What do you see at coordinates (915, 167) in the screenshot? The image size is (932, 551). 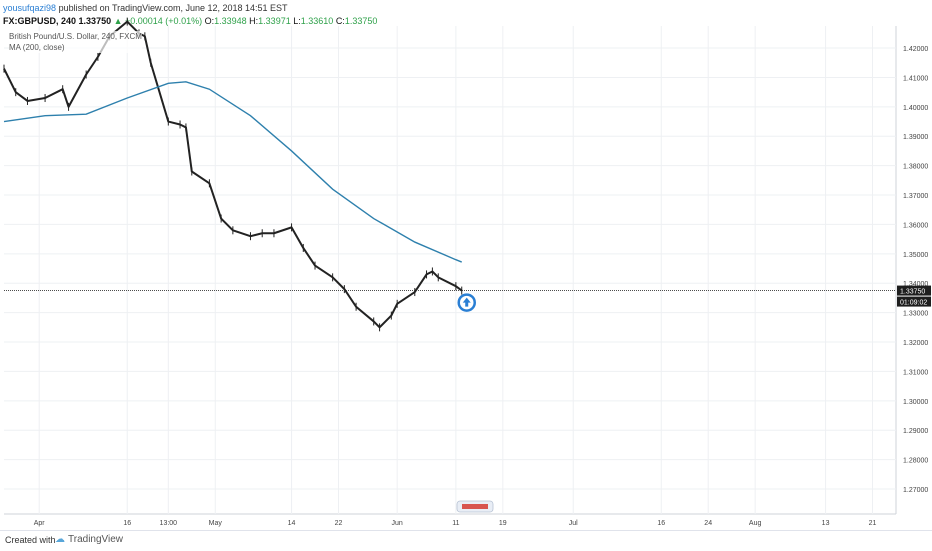 I see `y-tick-label: 1.38000` at bounding box center [915, 167].